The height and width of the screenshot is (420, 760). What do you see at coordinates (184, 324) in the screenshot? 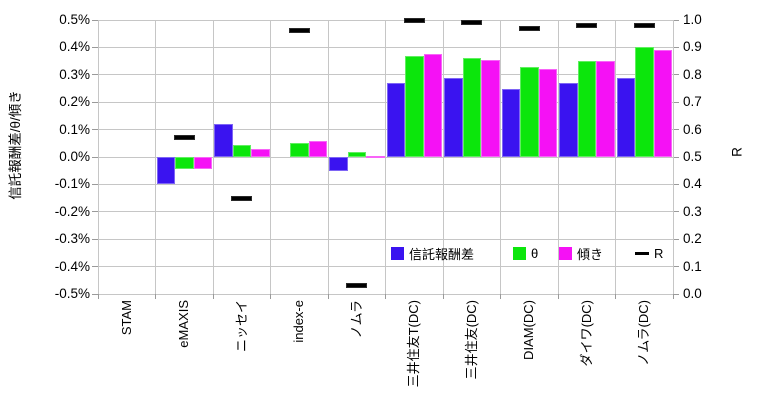
I see `x-category-label: eMAXIS` at bounding box center [184, 324].